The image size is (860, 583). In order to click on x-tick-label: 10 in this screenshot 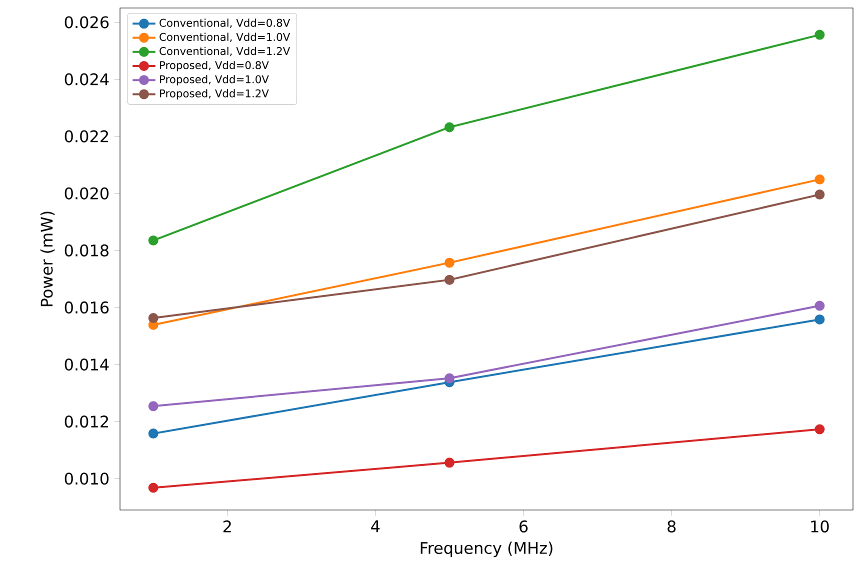, I will do `click(820, 526)`.